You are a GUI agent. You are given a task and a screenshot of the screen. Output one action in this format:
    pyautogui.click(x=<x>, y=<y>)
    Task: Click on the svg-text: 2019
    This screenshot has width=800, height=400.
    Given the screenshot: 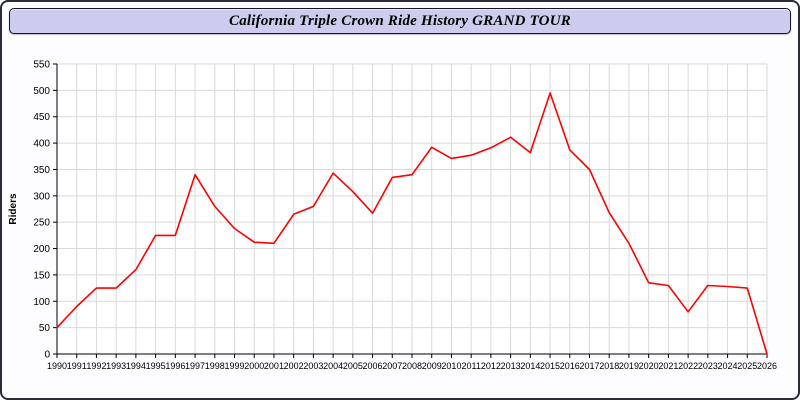 What is the action you would take?
    pyautogui.click(x=629, y=366)
    